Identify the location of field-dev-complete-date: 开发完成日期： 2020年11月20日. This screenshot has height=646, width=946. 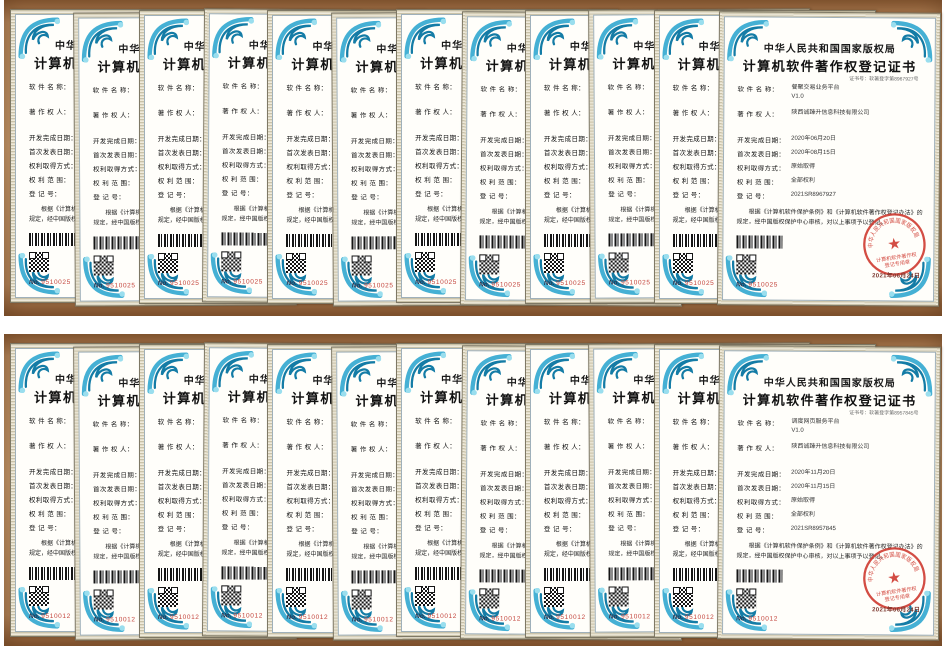
(830, 473).